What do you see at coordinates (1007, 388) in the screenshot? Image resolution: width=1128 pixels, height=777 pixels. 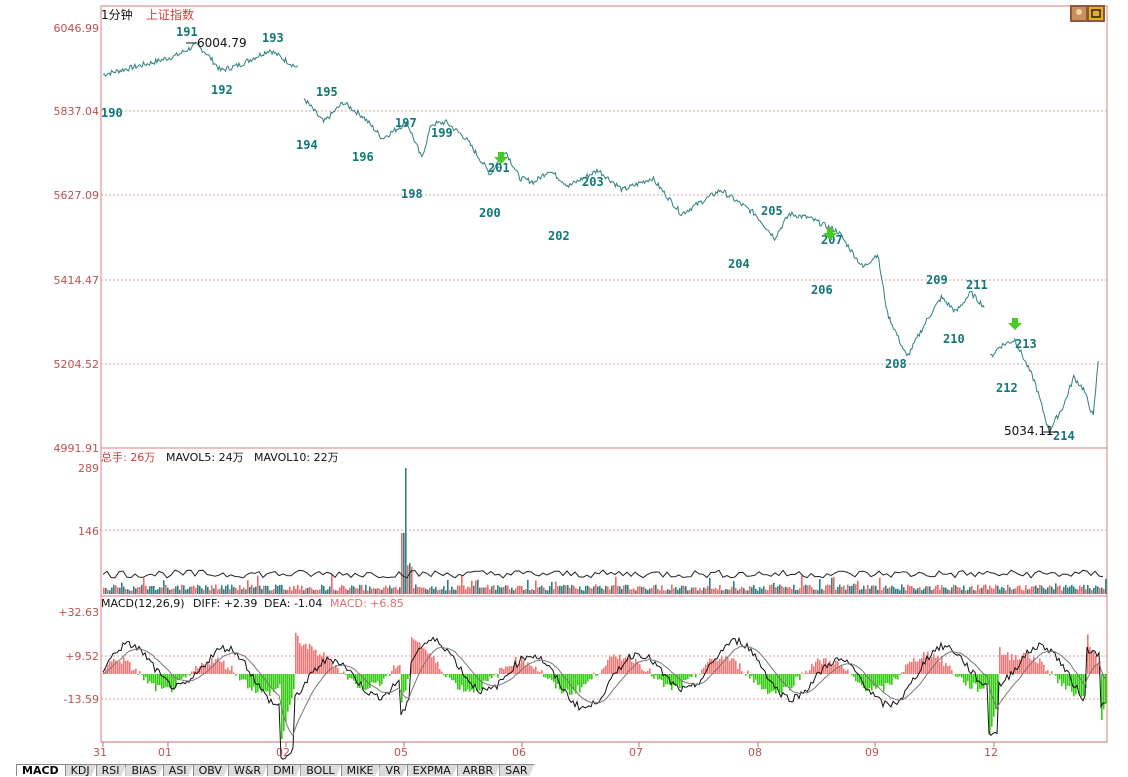 I see `wave-label: 212` at bounding box center [1007, 388].